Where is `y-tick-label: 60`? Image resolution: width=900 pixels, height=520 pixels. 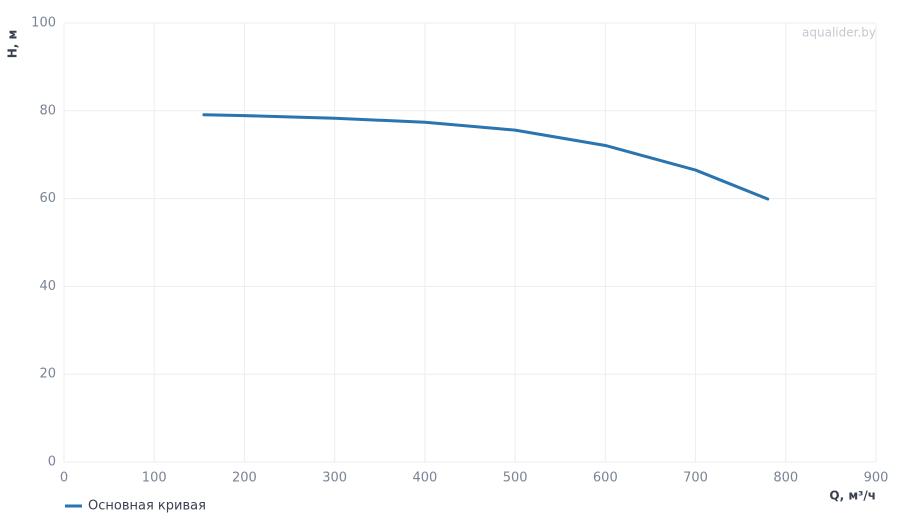 y-tick-label: 60 is located at coordinates (47, 198).